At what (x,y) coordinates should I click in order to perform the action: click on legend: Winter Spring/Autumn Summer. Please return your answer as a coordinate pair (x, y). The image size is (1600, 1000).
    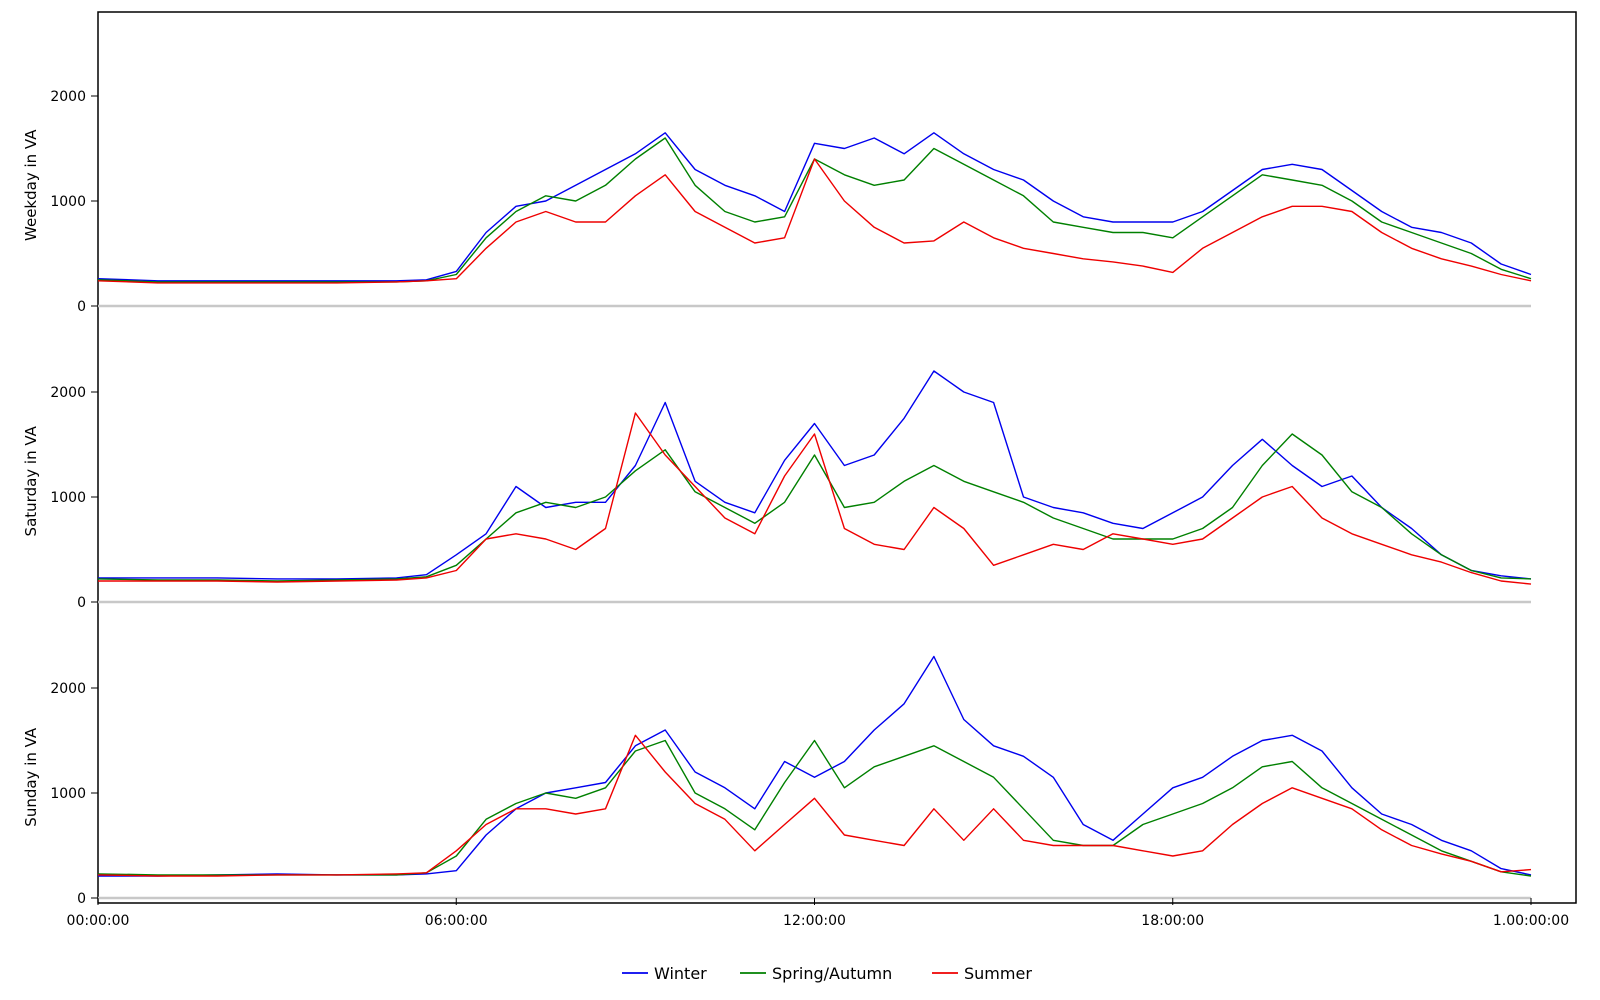
    Looking at the image, I should click on (827, 973).